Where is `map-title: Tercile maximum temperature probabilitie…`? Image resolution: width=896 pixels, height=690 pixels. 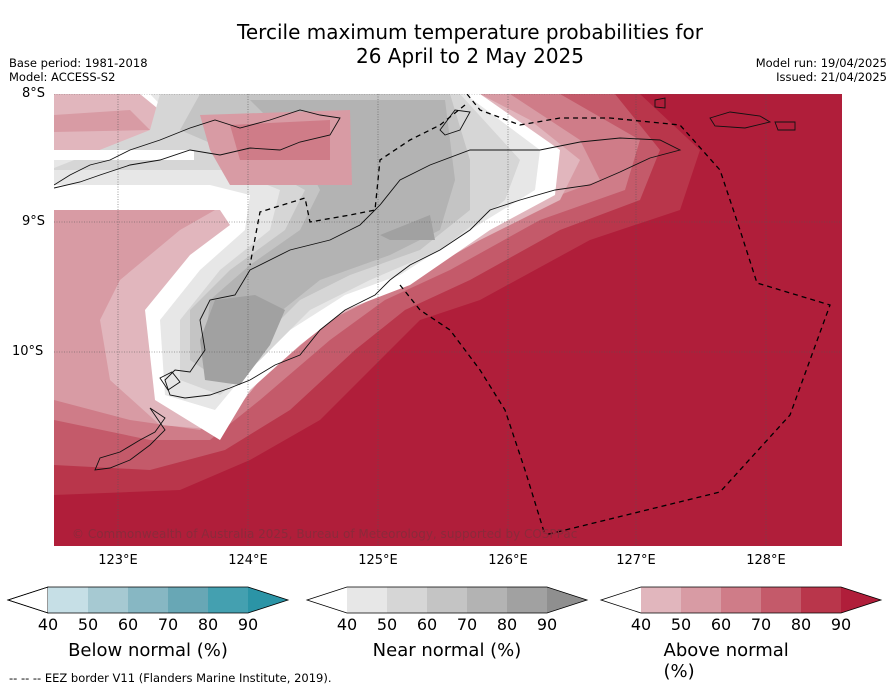 map-title: Tercile maximum temperature probabilitie… is located at coordinates (448, 44).